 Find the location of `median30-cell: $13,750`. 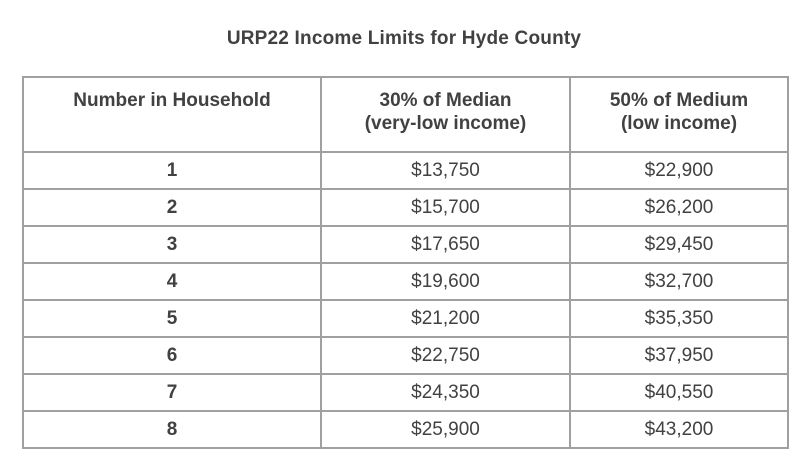

median30-cell: $13,750 is located at coordinates (445, 170).